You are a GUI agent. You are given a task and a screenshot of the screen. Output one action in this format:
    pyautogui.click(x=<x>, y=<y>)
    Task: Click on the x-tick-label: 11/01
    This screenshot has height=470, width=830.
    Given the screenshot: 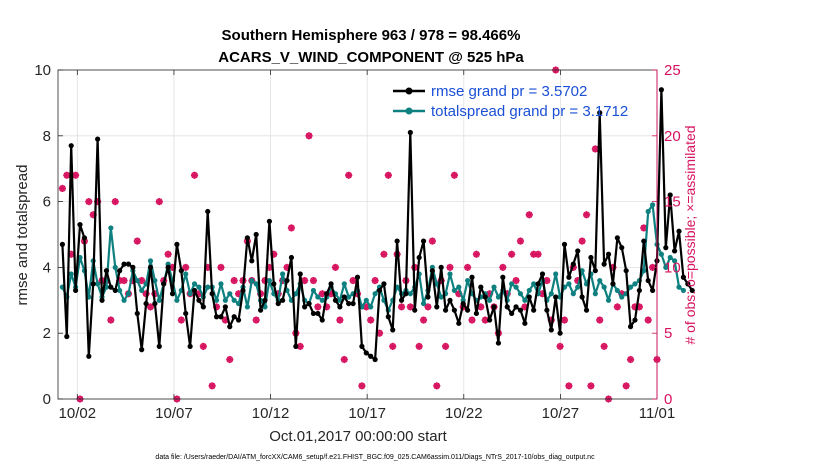 What is the action you would take?
    pyautogui.click(x=657, y=413)
    